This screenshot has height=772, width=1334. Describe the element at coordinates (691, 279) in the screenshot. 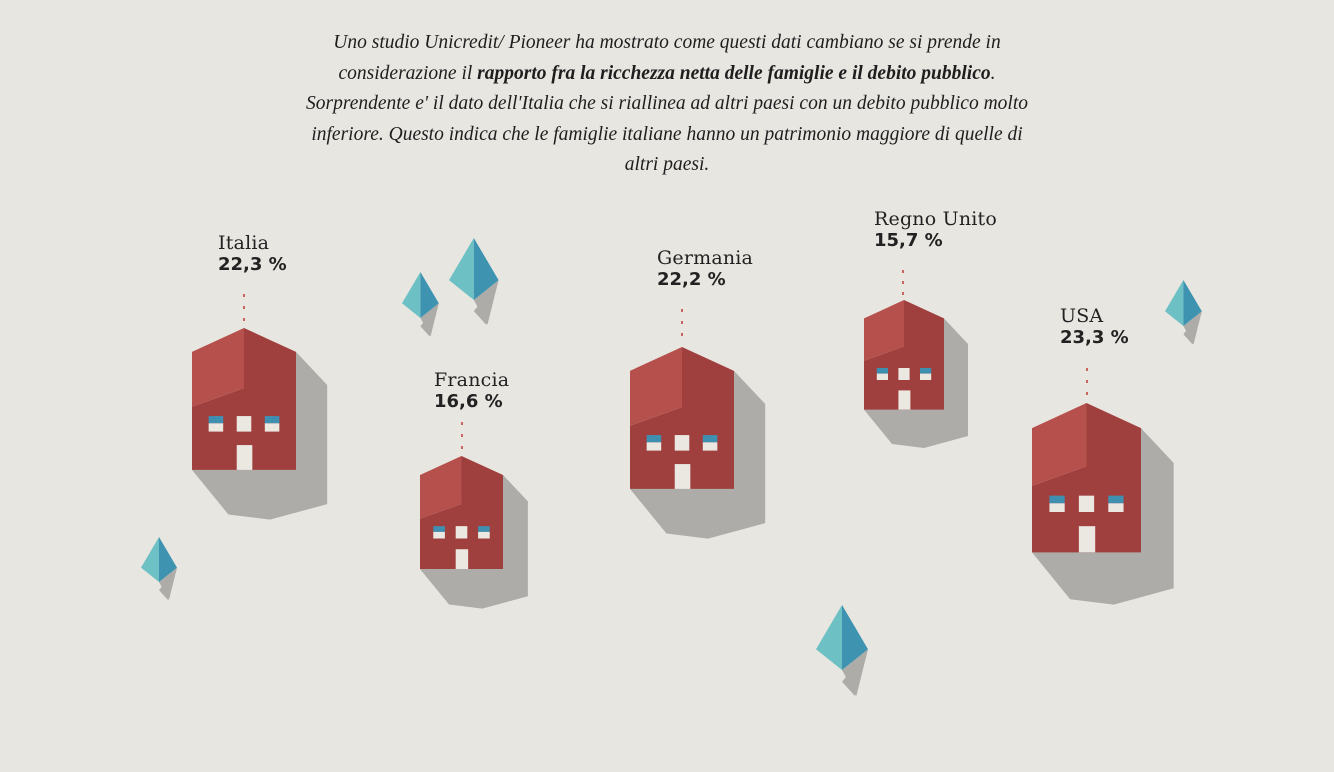

I see `country-value: 22,2 %` at that location.